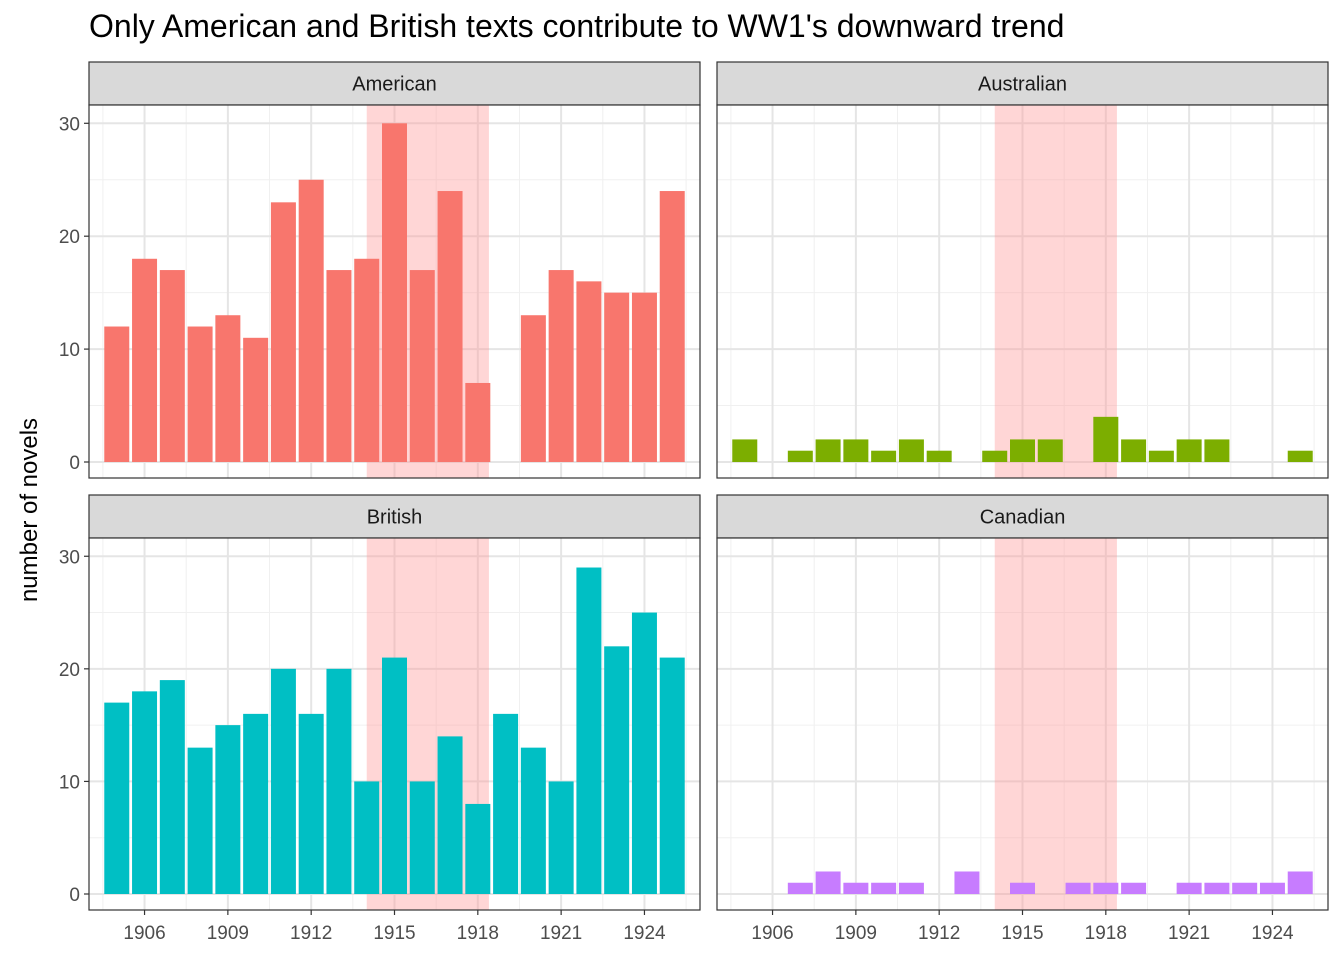 This screenshot has height=960, width=1344. I want to click on bar-canadian-1917, so click(1078, 888).